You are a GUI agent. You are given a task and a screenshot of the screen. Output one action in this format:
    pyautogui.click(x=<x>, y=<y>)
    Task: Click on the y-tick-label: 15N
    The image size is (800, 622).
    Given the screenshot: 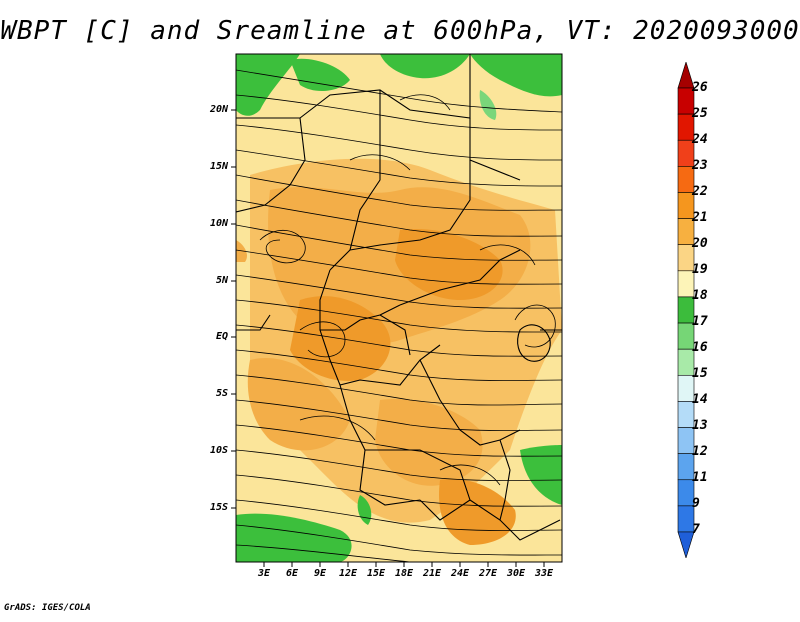 What is the action you would take?
    pyautogui.click(x=218, y=166)
    